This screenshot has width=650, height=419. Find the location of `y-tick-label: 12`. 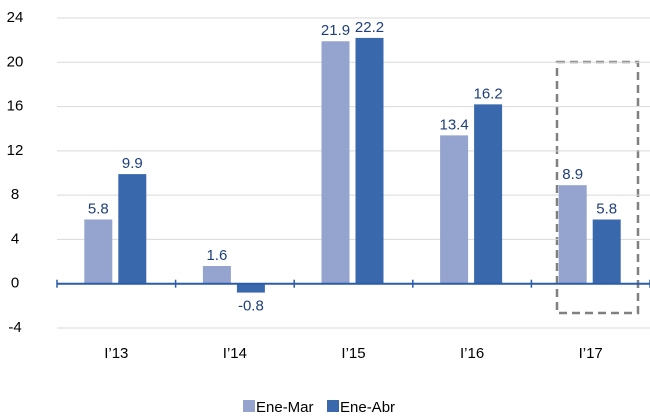

y-tick-label: 12 is located at coordinates (15, 150).